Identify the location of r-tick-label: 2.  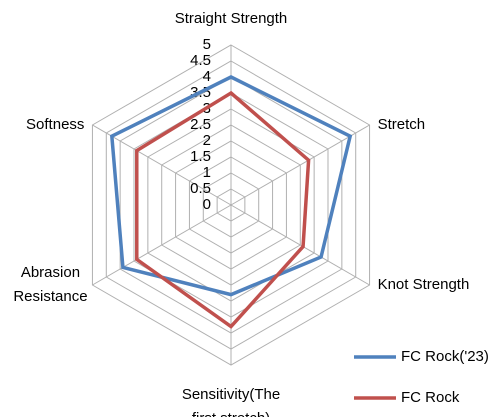
(207, 140).